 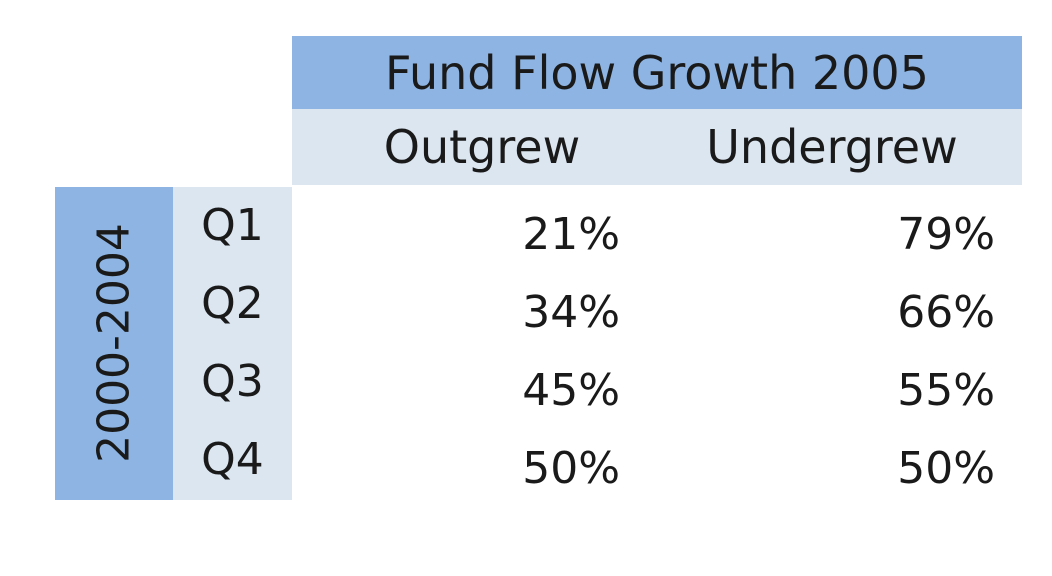 What do you see at coordinates (482, 147) in the screenshot?
I see `column-header-outgrew: Outgrew` at bounding box center [482, 147].